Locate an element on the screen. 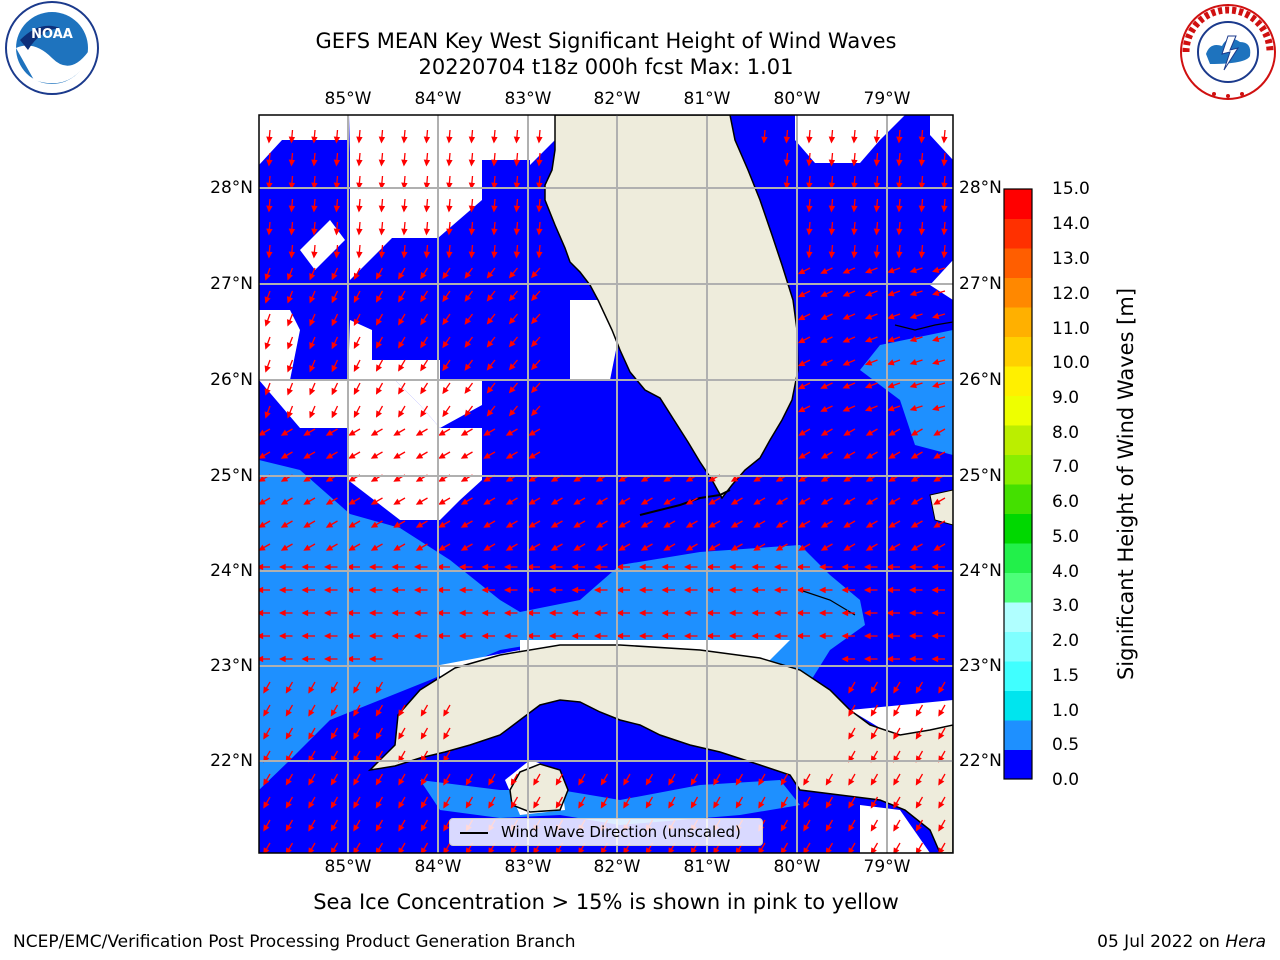 This screenshot has height=960, width=1280. footer-machine: Hera is located at coordinates (1245, 942).